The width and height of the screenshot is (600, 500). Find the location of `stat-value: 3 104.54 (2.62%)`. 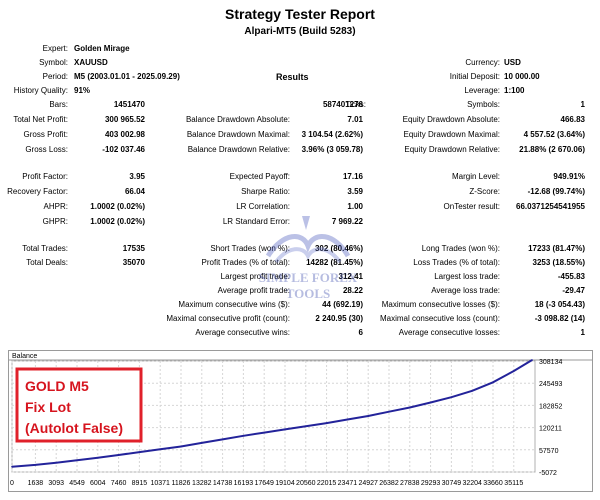

stat-value: 3 104.54 (2.62%) is located at coordinates (332, 134).